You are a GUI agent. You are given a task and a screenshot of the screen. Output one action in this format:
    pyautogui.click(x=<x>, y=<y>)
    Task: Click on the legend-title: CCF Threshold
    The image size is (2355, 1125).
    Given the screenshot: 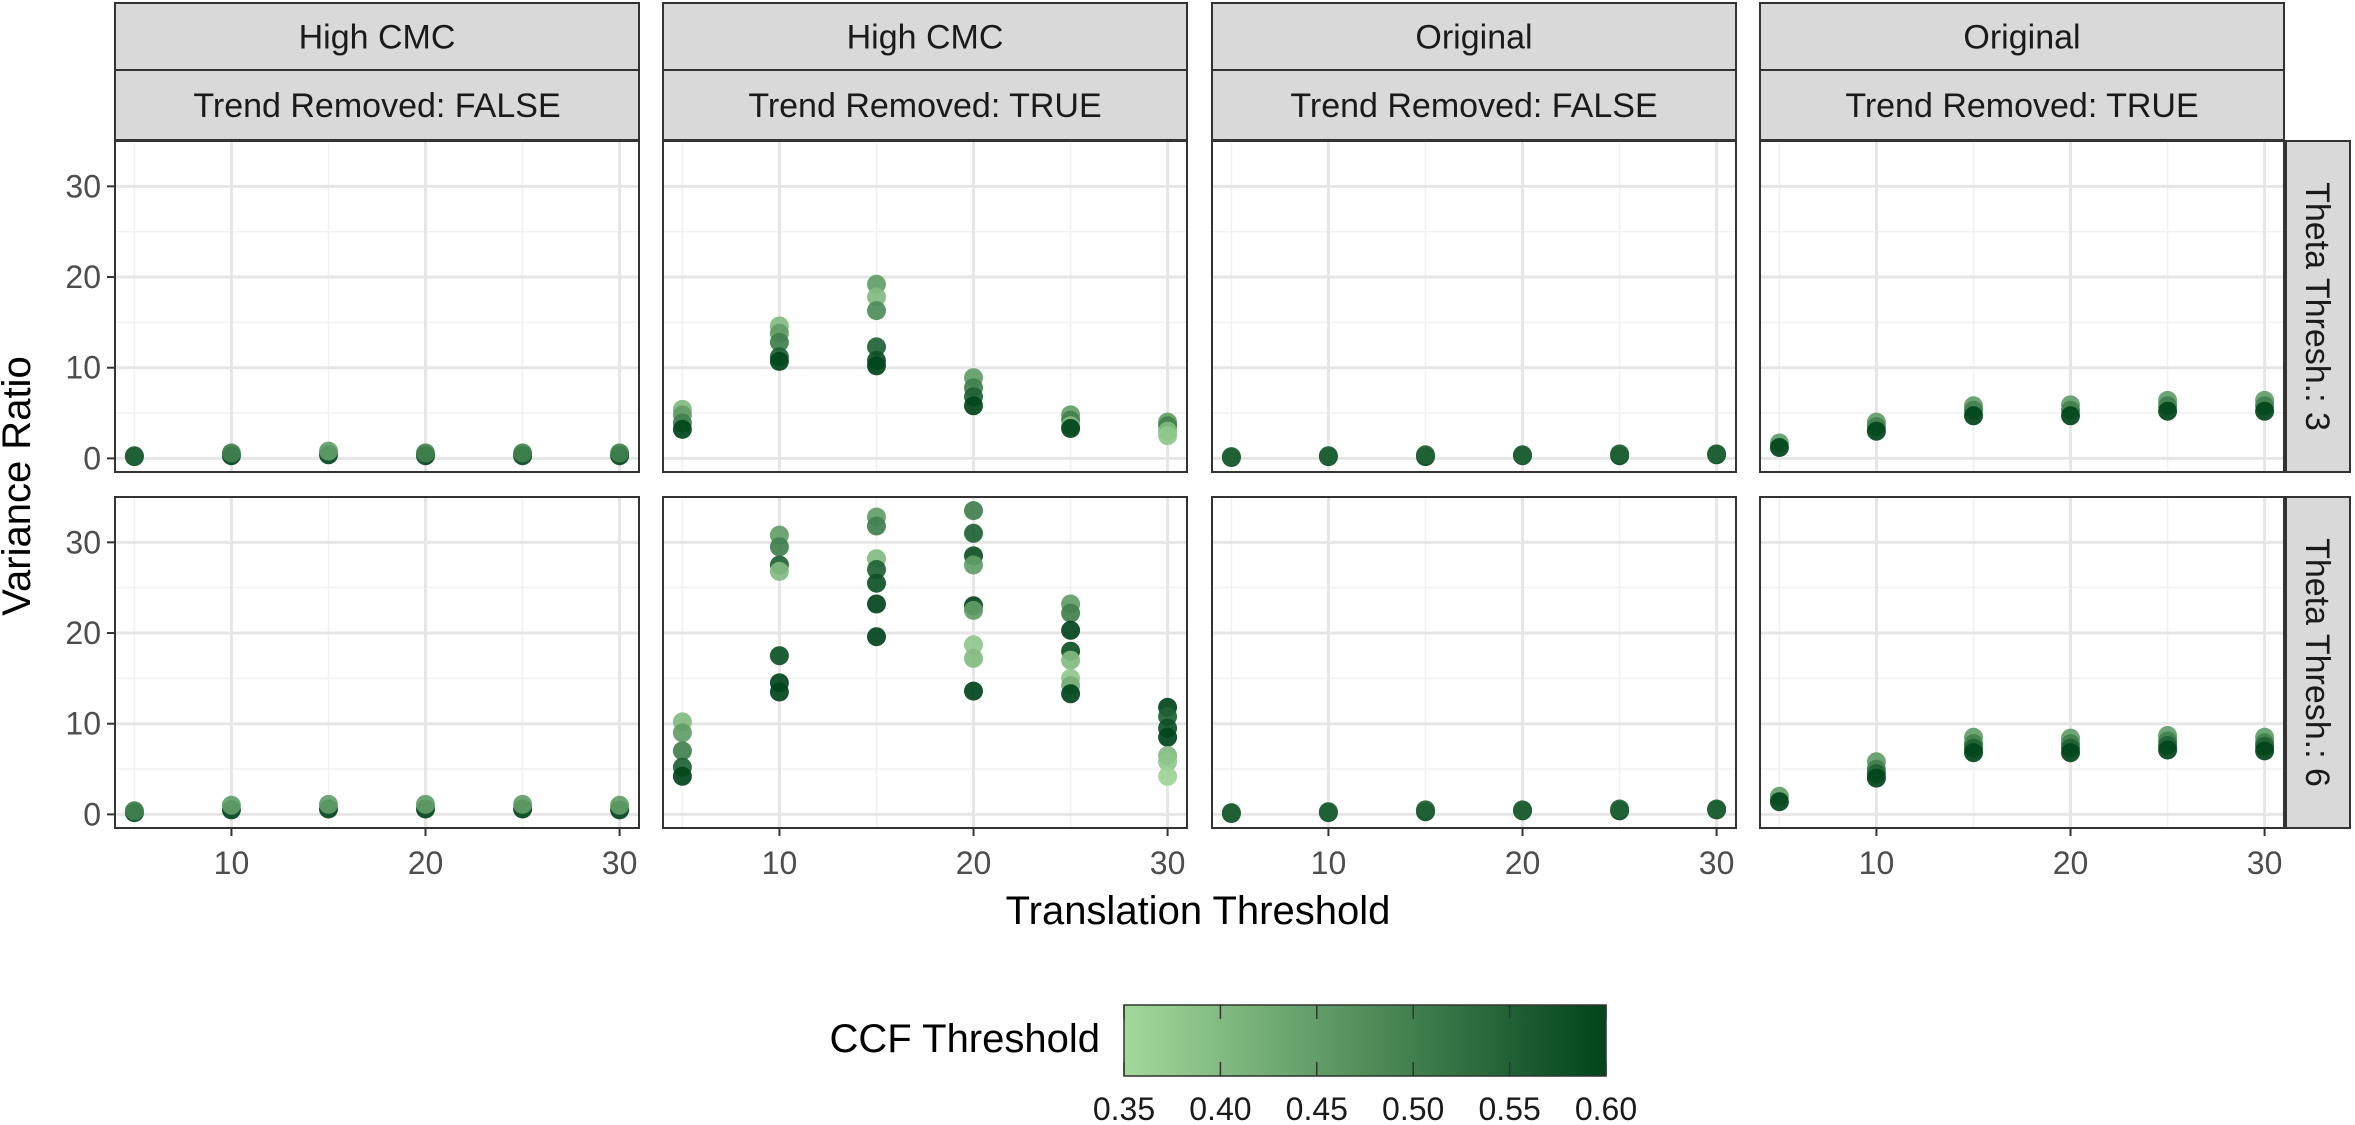 What is the action you would take?
    pyautogui.click(x=965, y=1039)
    